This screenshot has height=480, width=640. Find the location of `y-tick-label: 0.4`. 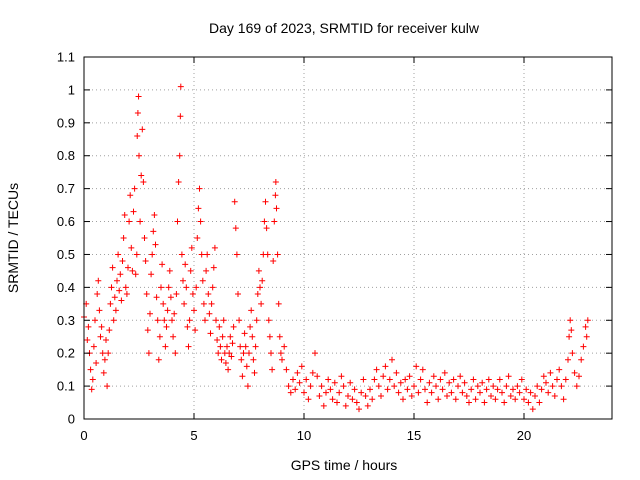

y-tick-label: 0.4 is located at coordinates (66, 287).